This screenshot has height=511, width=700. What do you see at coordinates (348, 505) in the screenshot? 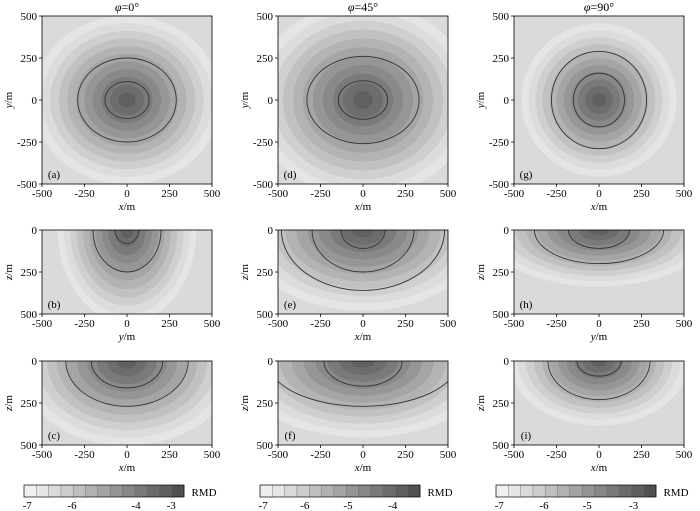
I see `colorbar-tick-label: -5` at bounding box center [348, 505].